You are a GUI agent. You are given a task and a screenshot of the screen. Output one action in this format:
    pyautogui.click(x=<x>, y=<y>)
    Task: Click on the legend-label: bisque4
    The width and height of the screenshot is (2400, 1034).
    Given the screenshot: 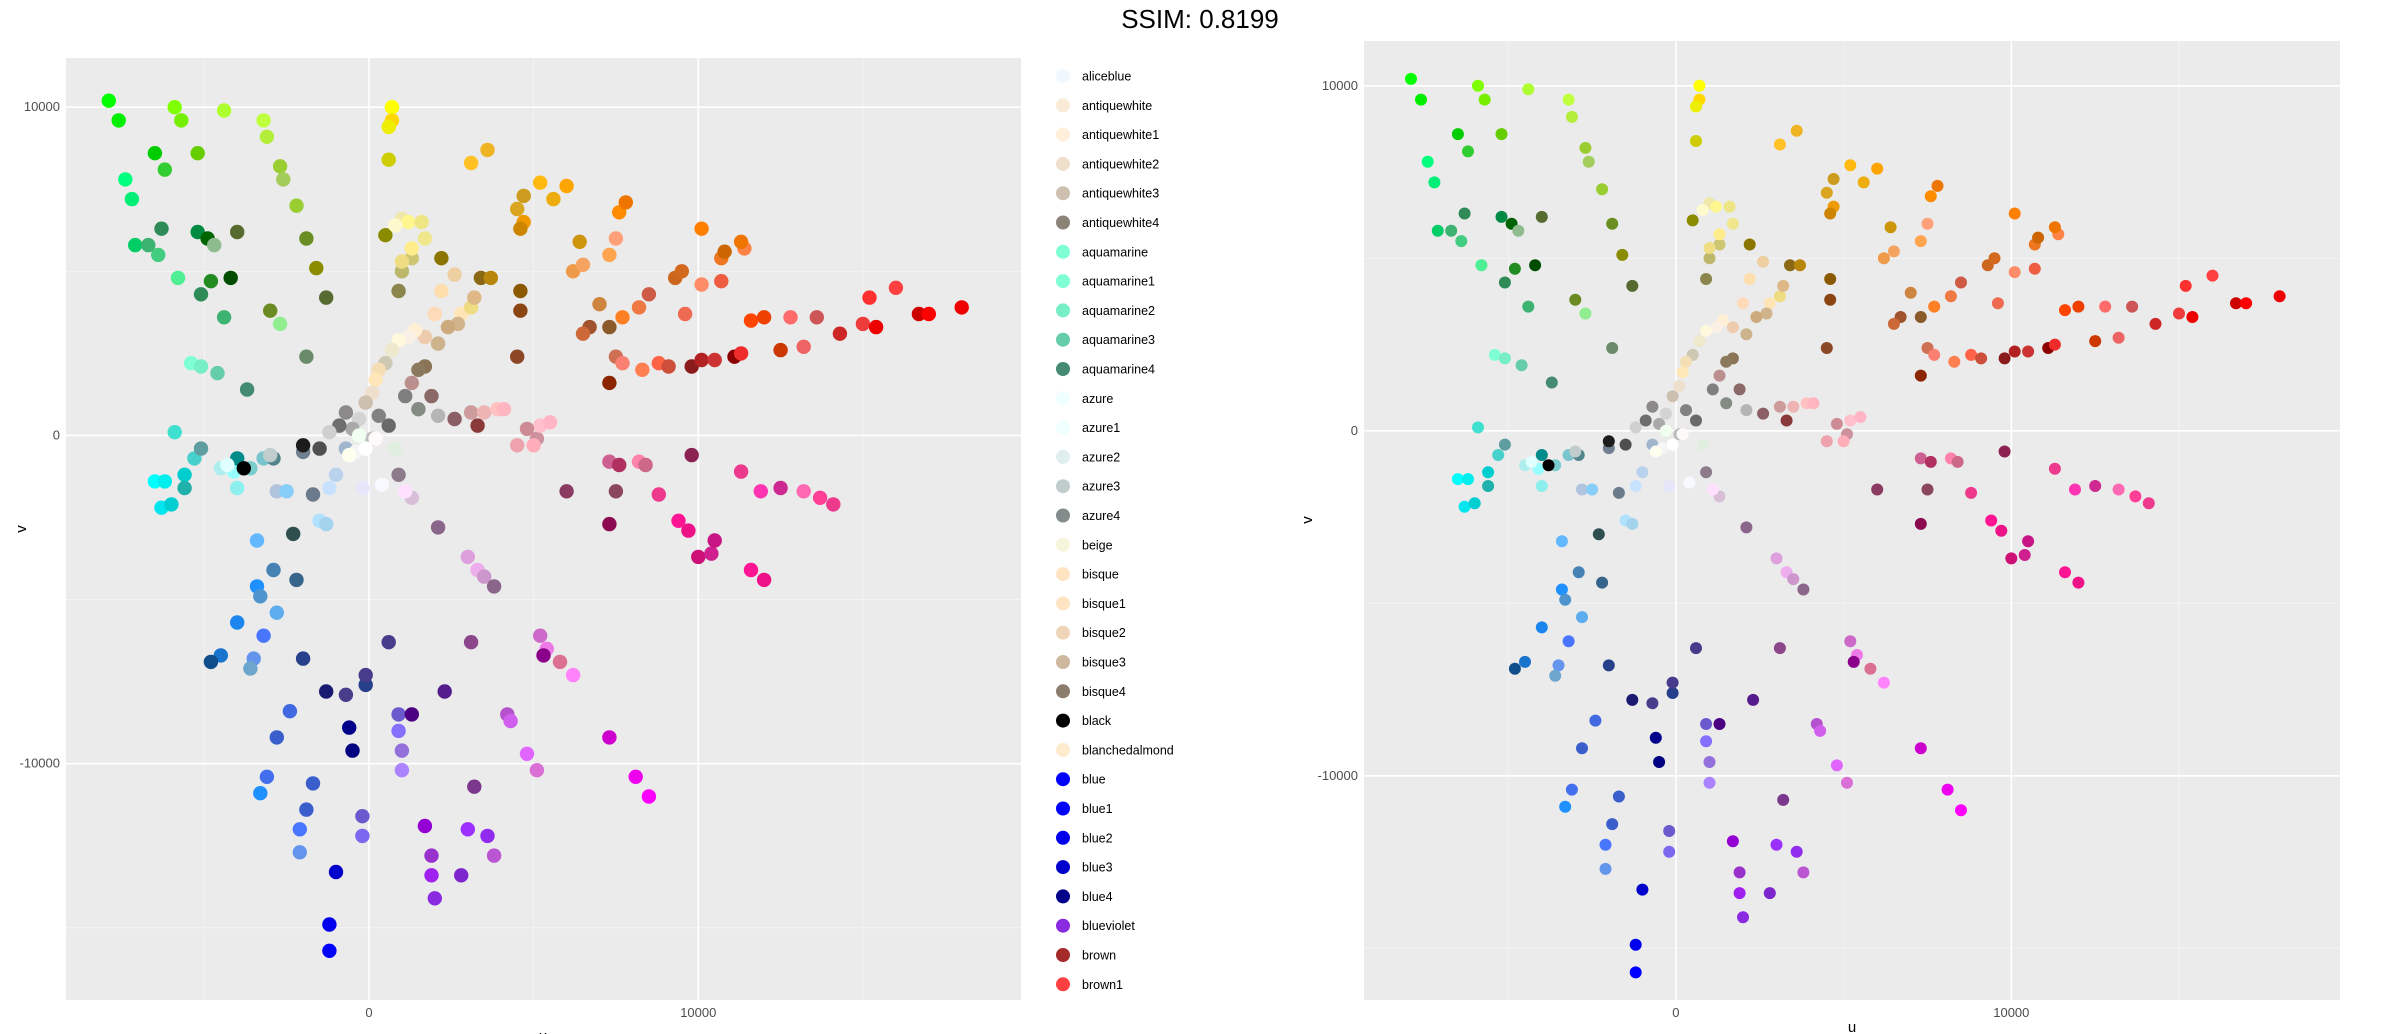 What is the action you would take?
    pyautogui.click(x=1104, y=692)
    